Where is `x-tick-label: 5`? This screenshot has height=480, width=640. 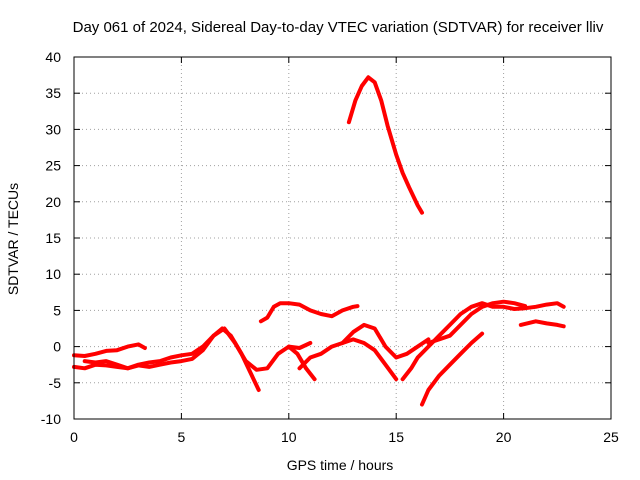
x-tick-label: 5 is located at coordinates (182, 437).